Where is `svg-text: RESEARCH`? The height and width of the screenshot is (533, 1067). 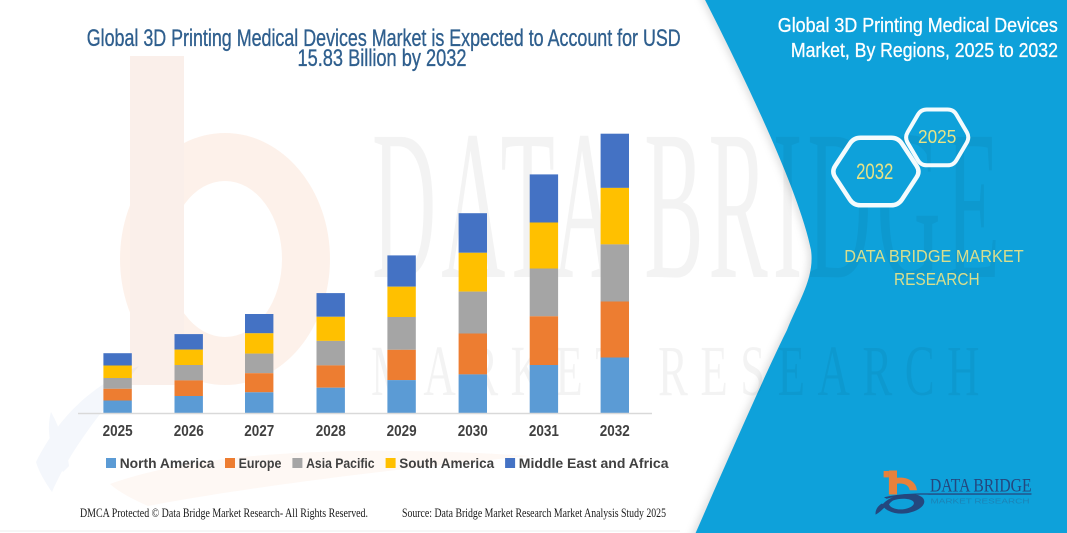
svg-text: RESEARCH is located at coordinates (937, 279).